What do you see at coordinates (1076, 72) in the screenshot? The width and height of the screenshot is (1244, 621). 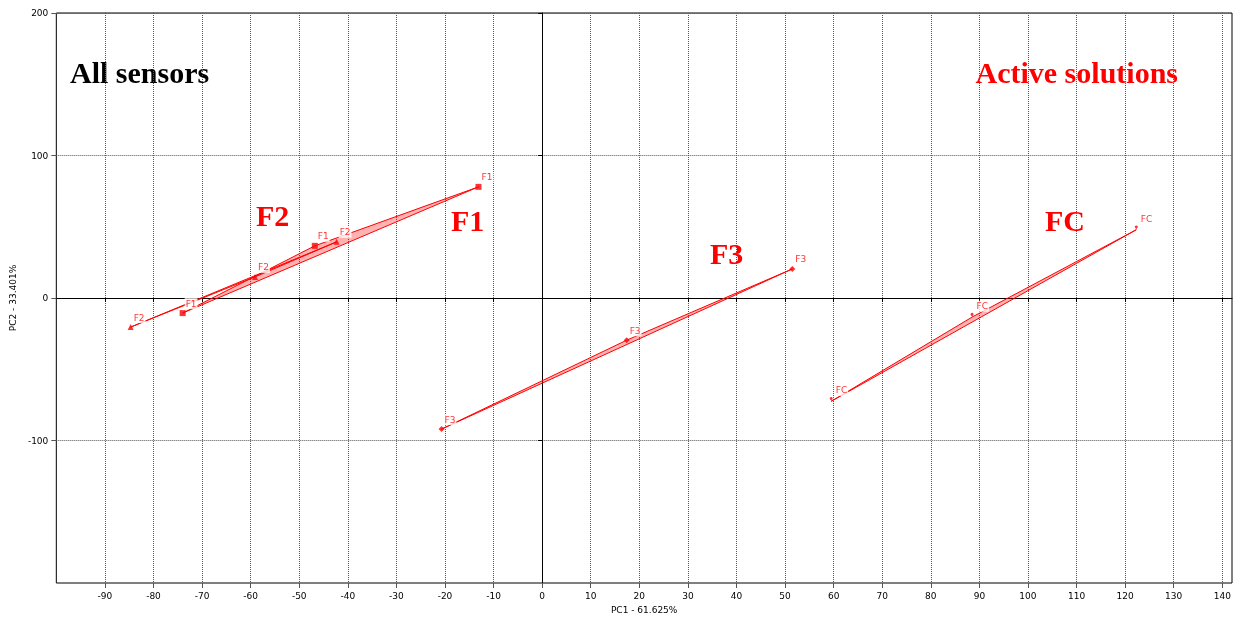 I see `annotation: Active solutions` at bounding box center [1076, 72].